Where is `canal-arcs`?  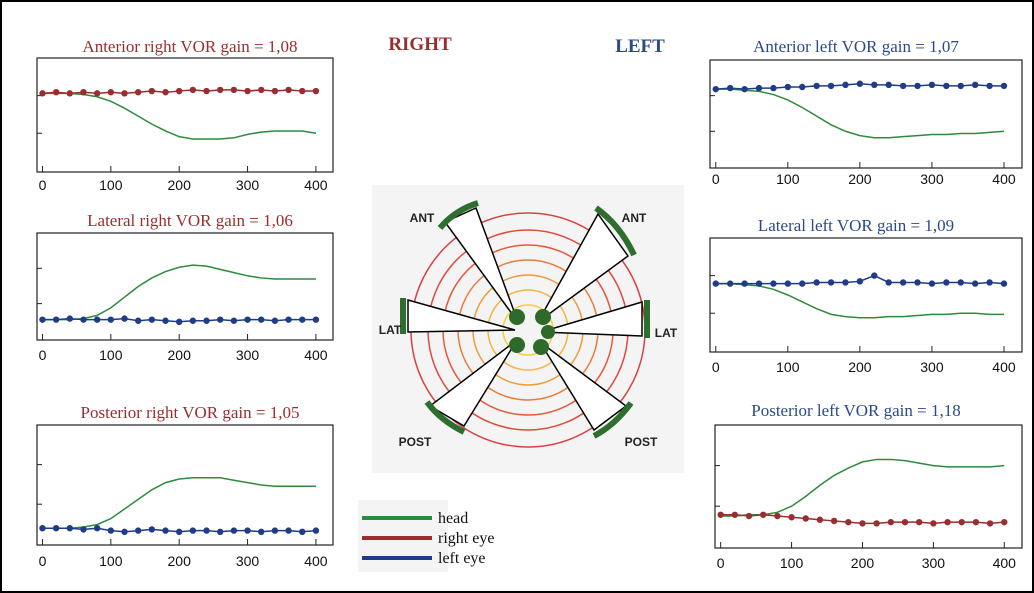
canal-arcs is located at coordinates (525, 319).